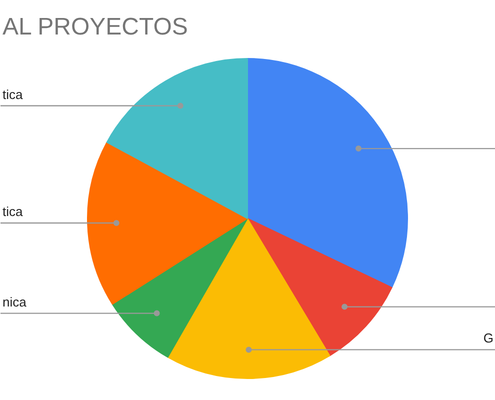  Describe the element at coordinates (15, 302) in the screenshot. I see `slice-label: nica` at that location.